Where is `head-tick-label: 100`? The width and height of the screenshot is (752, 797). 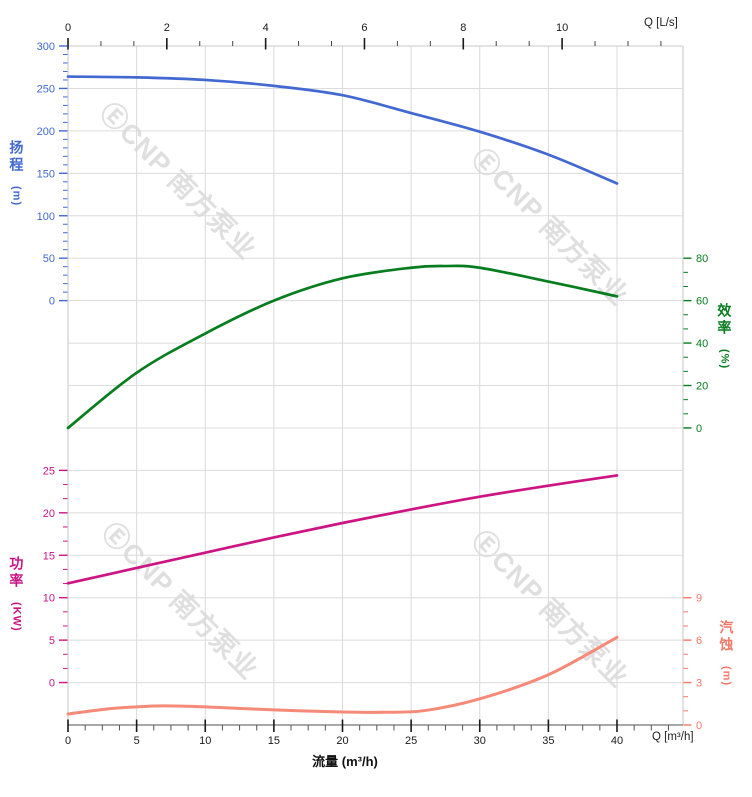 head-tick-label: 100 is located at coordinates (46, 217).